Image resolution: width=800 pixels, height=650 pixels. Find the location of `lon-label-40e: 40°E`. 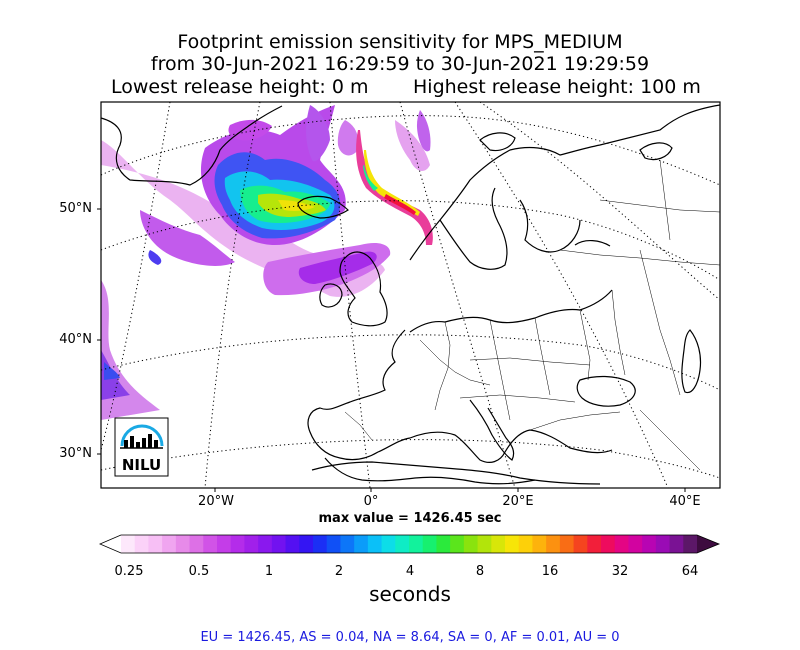

lon-label-40e: 40°E is located at coordinates (685, 501).